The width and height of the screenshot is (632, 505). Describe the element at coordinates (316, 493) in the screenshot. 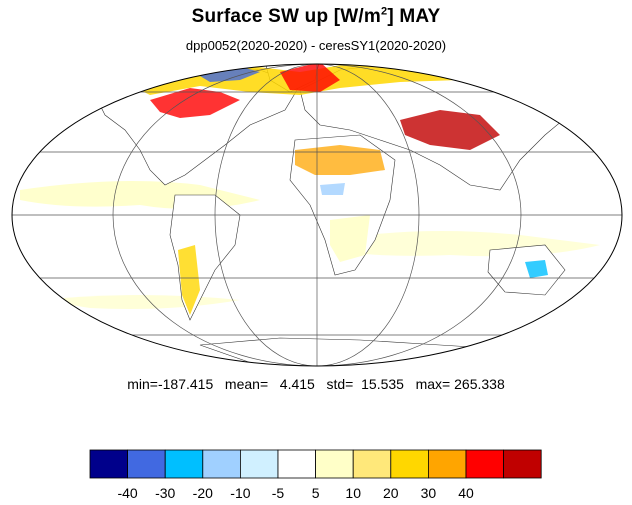

I see `colorbar-tick-label: 5` at that location.